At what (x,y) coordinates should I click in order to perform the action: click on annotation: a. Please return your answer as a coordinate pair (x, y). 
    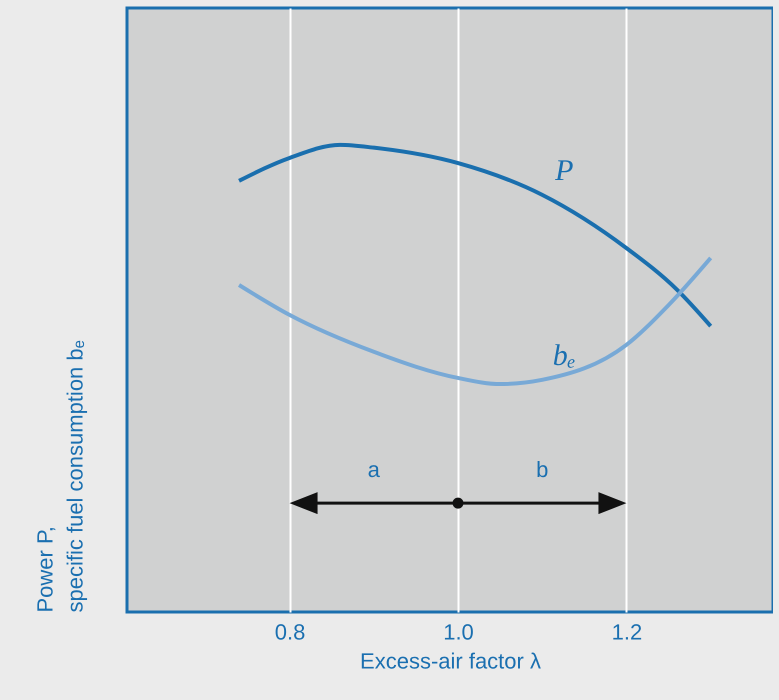
    Looking at the image, I should click on (374, 469).